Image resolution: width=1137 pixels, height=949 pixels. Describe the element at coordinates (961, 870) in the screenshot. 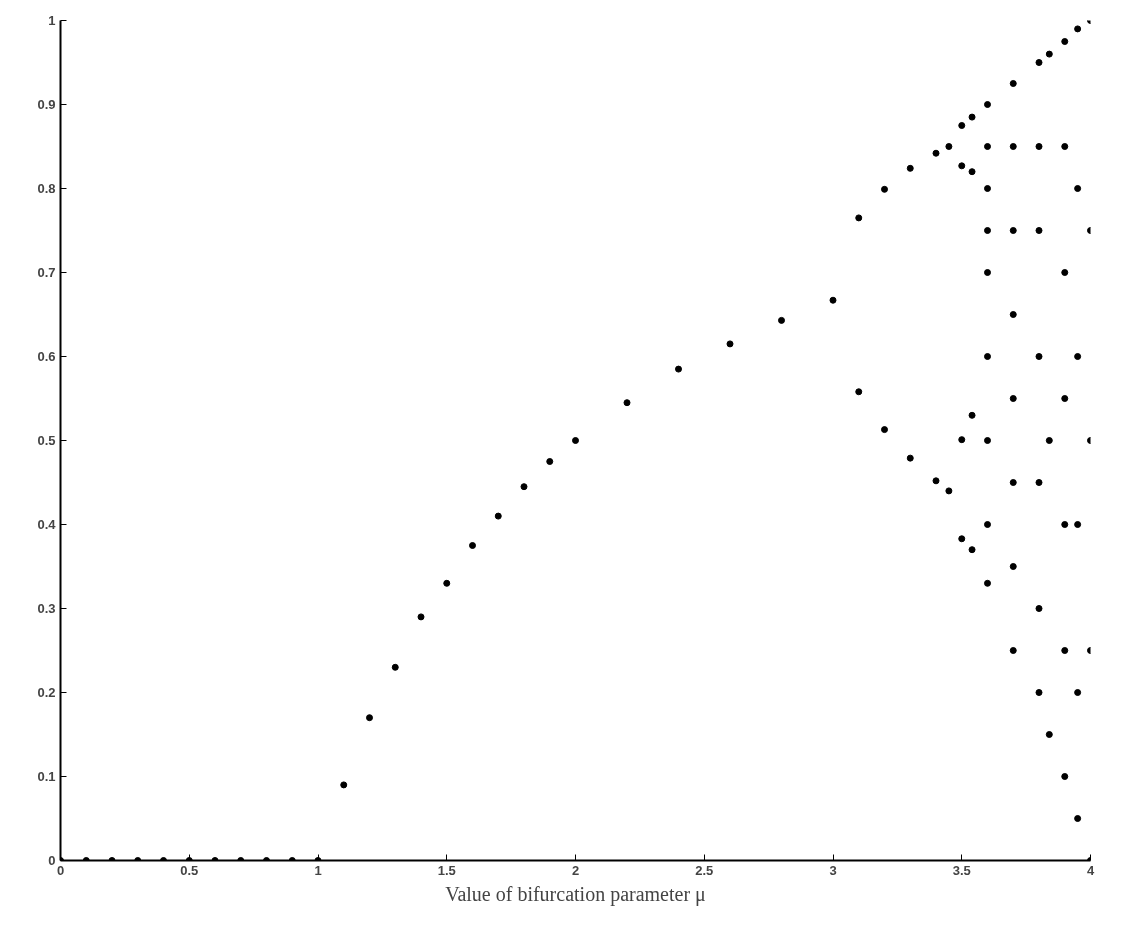

I see `x-tick-label: 3.5` at that location.